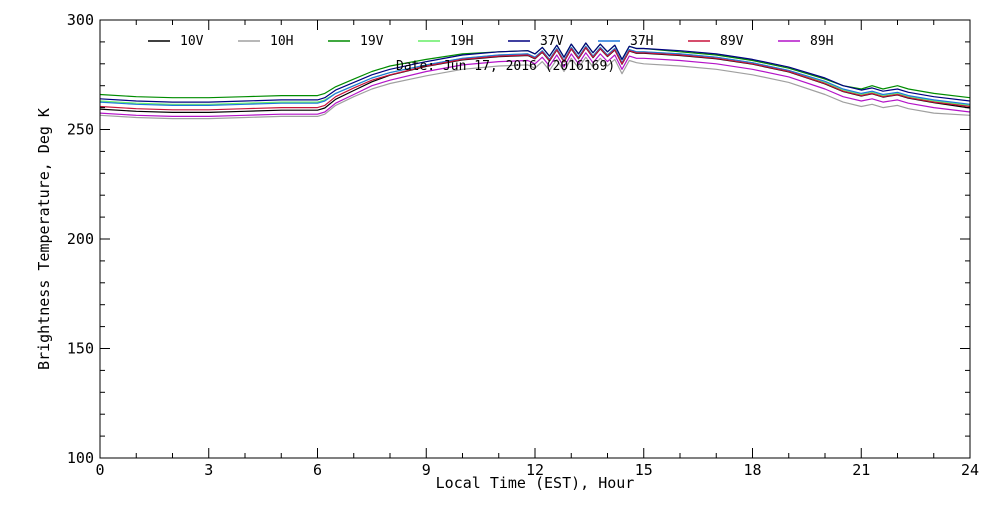 The image size is (1000, 505). What do you see at coordinates (861, 470) in the screenshot?
I see `x-tick-label: 21` at bounding box center [861, 470].